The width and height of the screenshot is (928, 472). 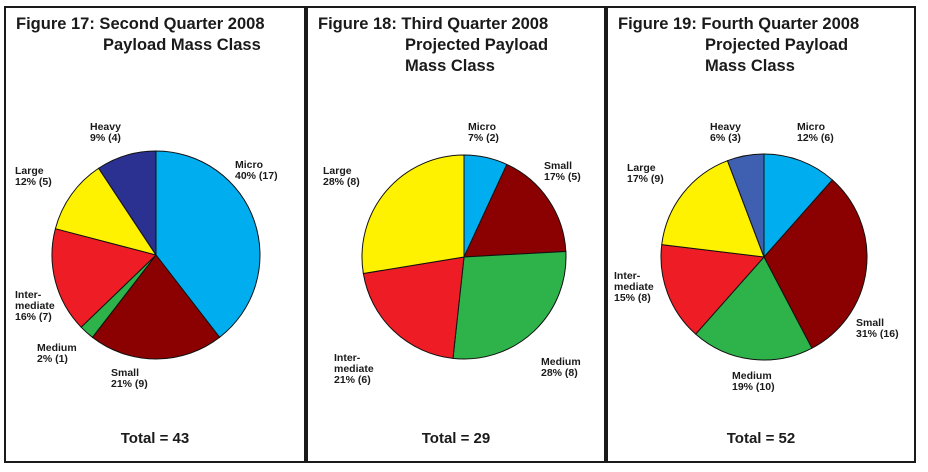 I want to click on slice-label-intermediate: Inter-mediate 16% (7), so click(x=35, y=306).